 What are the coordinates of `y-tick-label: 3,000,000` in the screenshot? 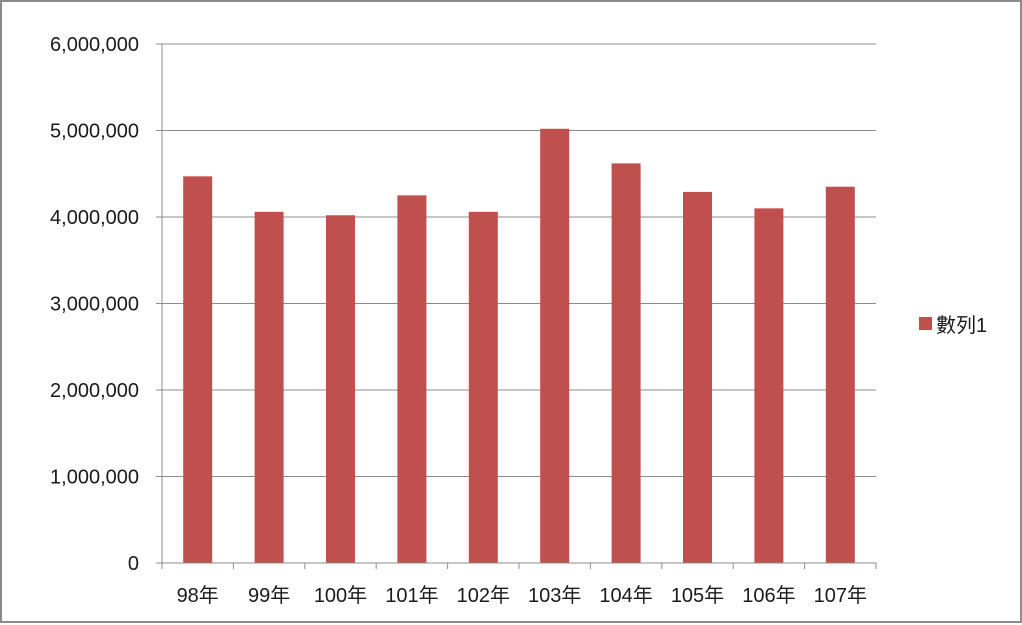 It's located at (94, 305).